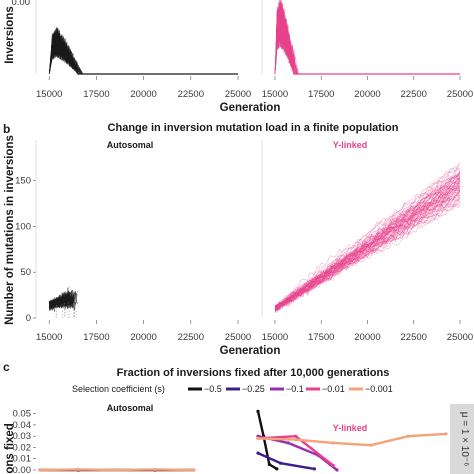  What do you see at coordinates (350, 145) in the screenshot?
I see `panel-b-facet-ylinked: Y-linked` at bounding box center [350, 145].